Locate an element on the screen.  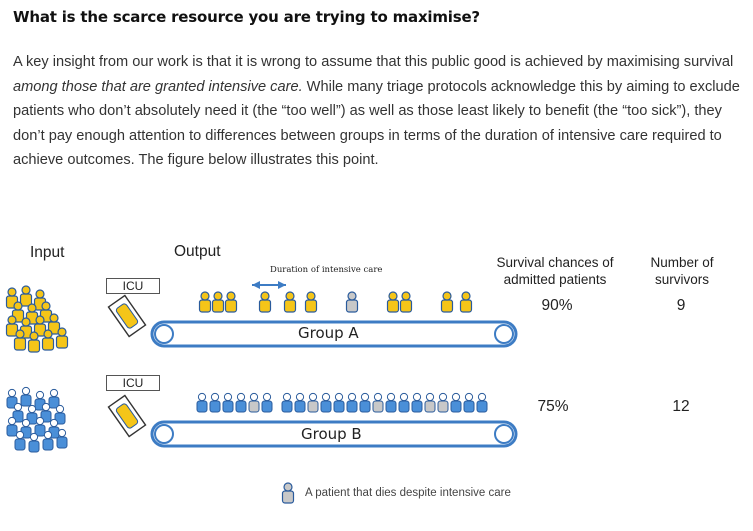
group-a-label: Group A is located at coordinates (328, 333).